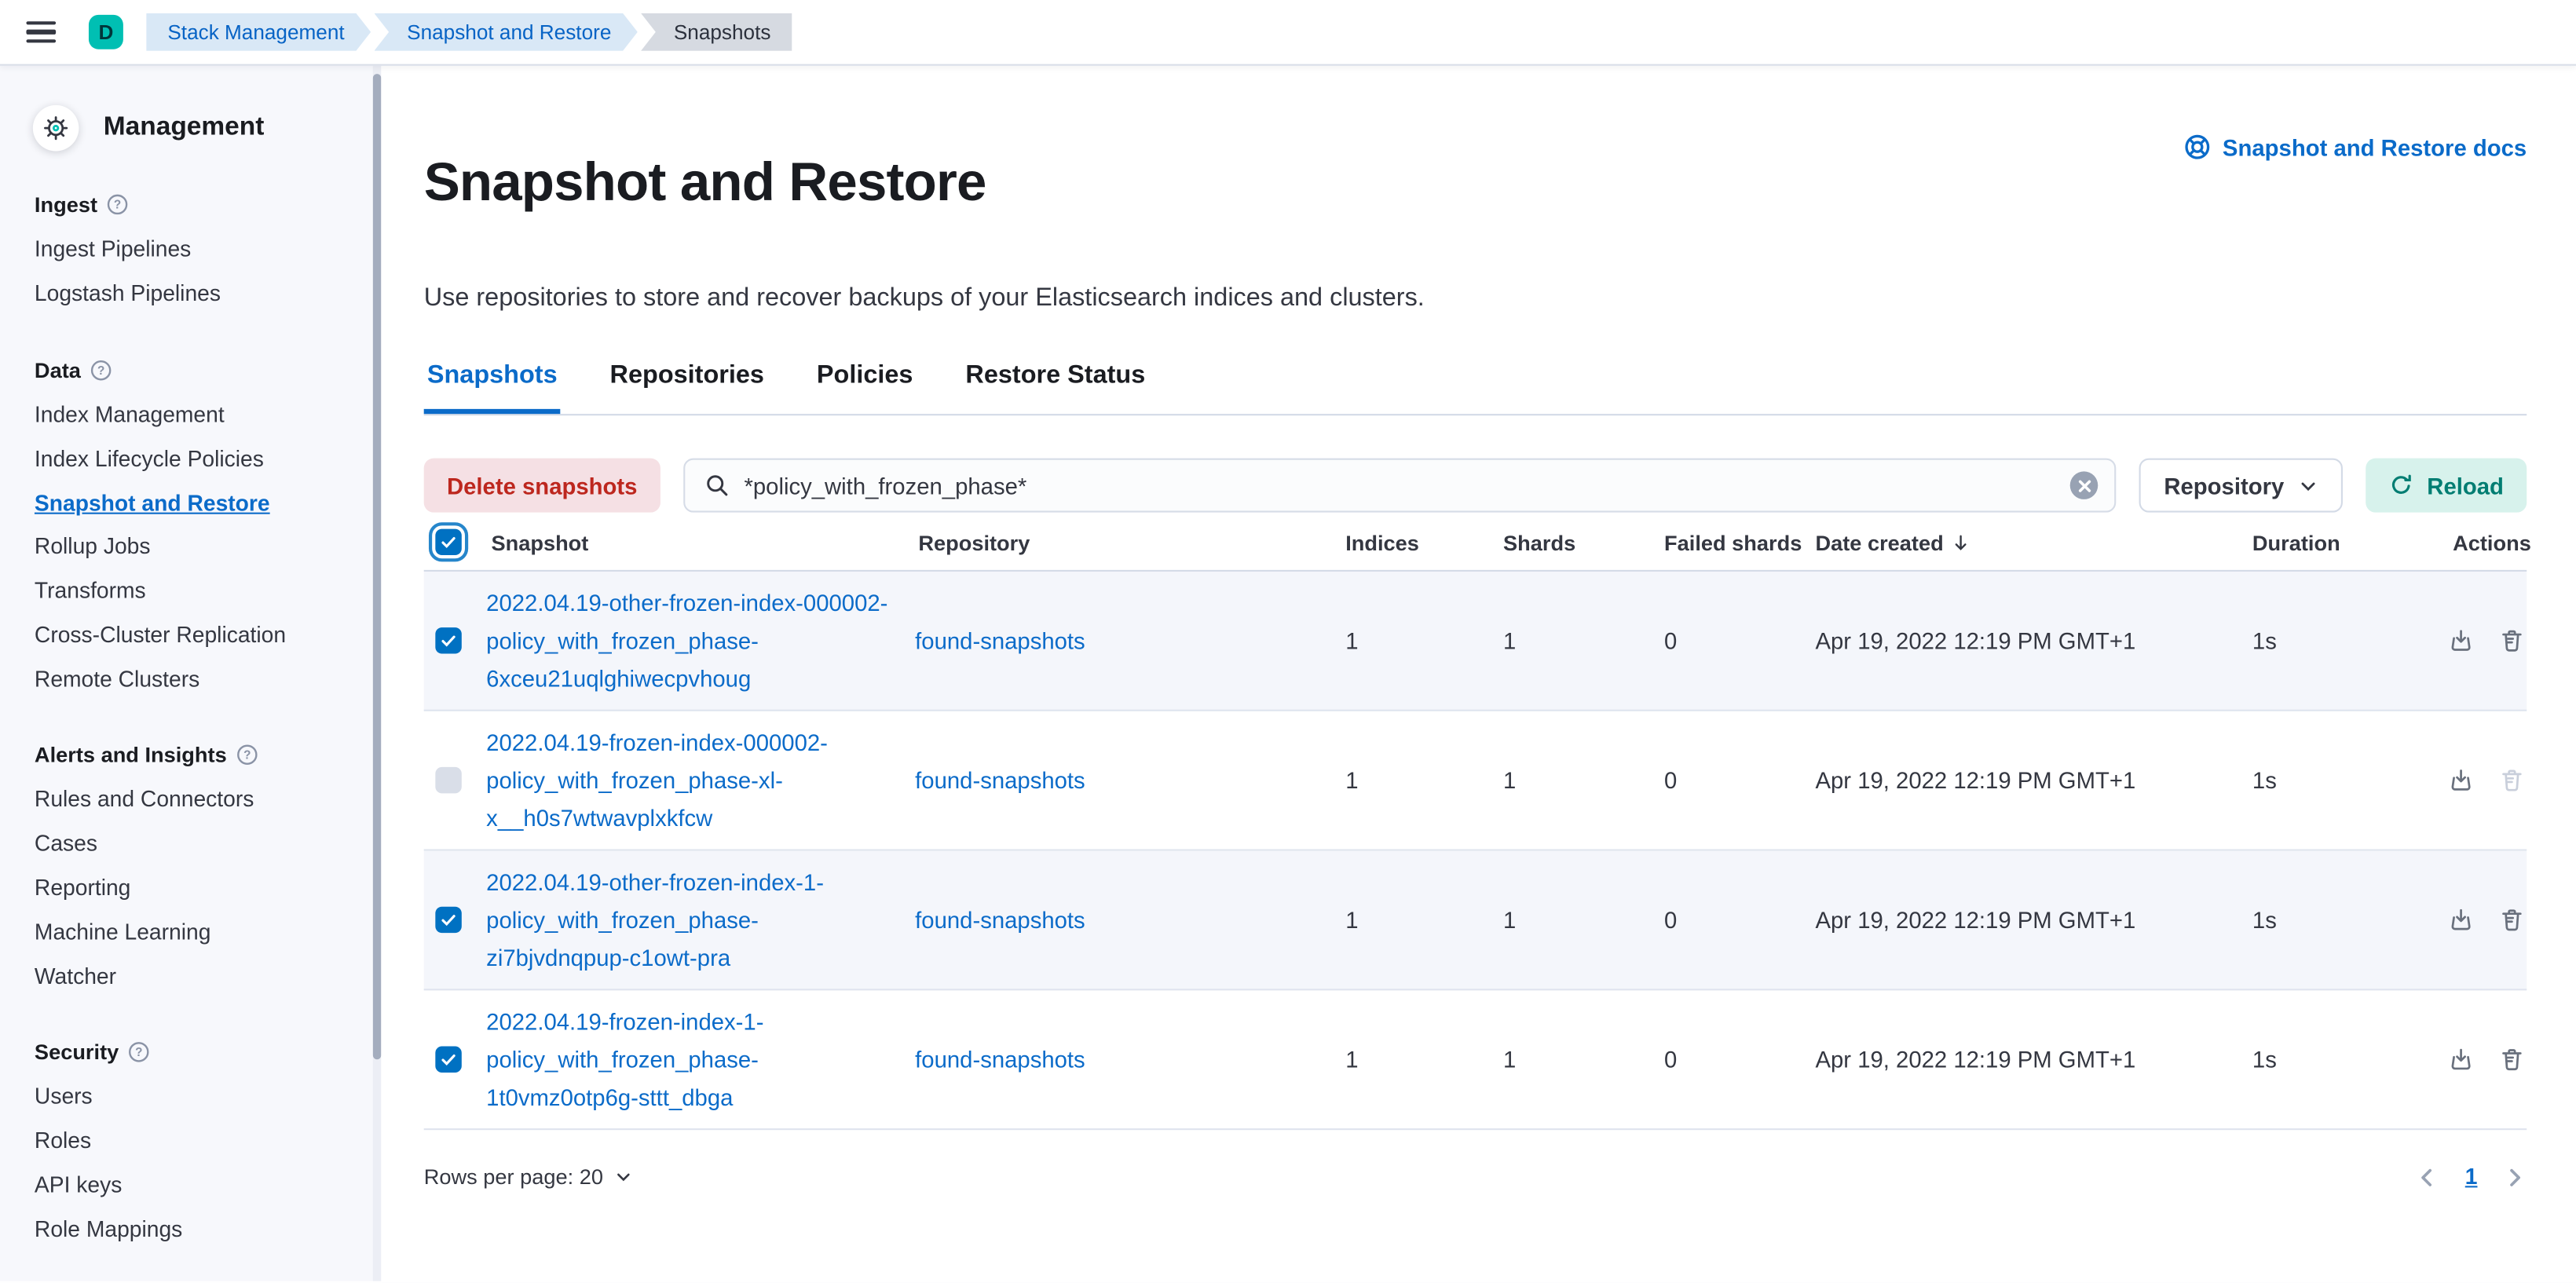 Image resolution: width=2576 pixels, height=1283 pixels. What do you see at coordinates (144, 800) in the screenshot?
I see `sidebar-item-rules-and-connectors: Rules and Connectors` at bounding box center [144, 800].